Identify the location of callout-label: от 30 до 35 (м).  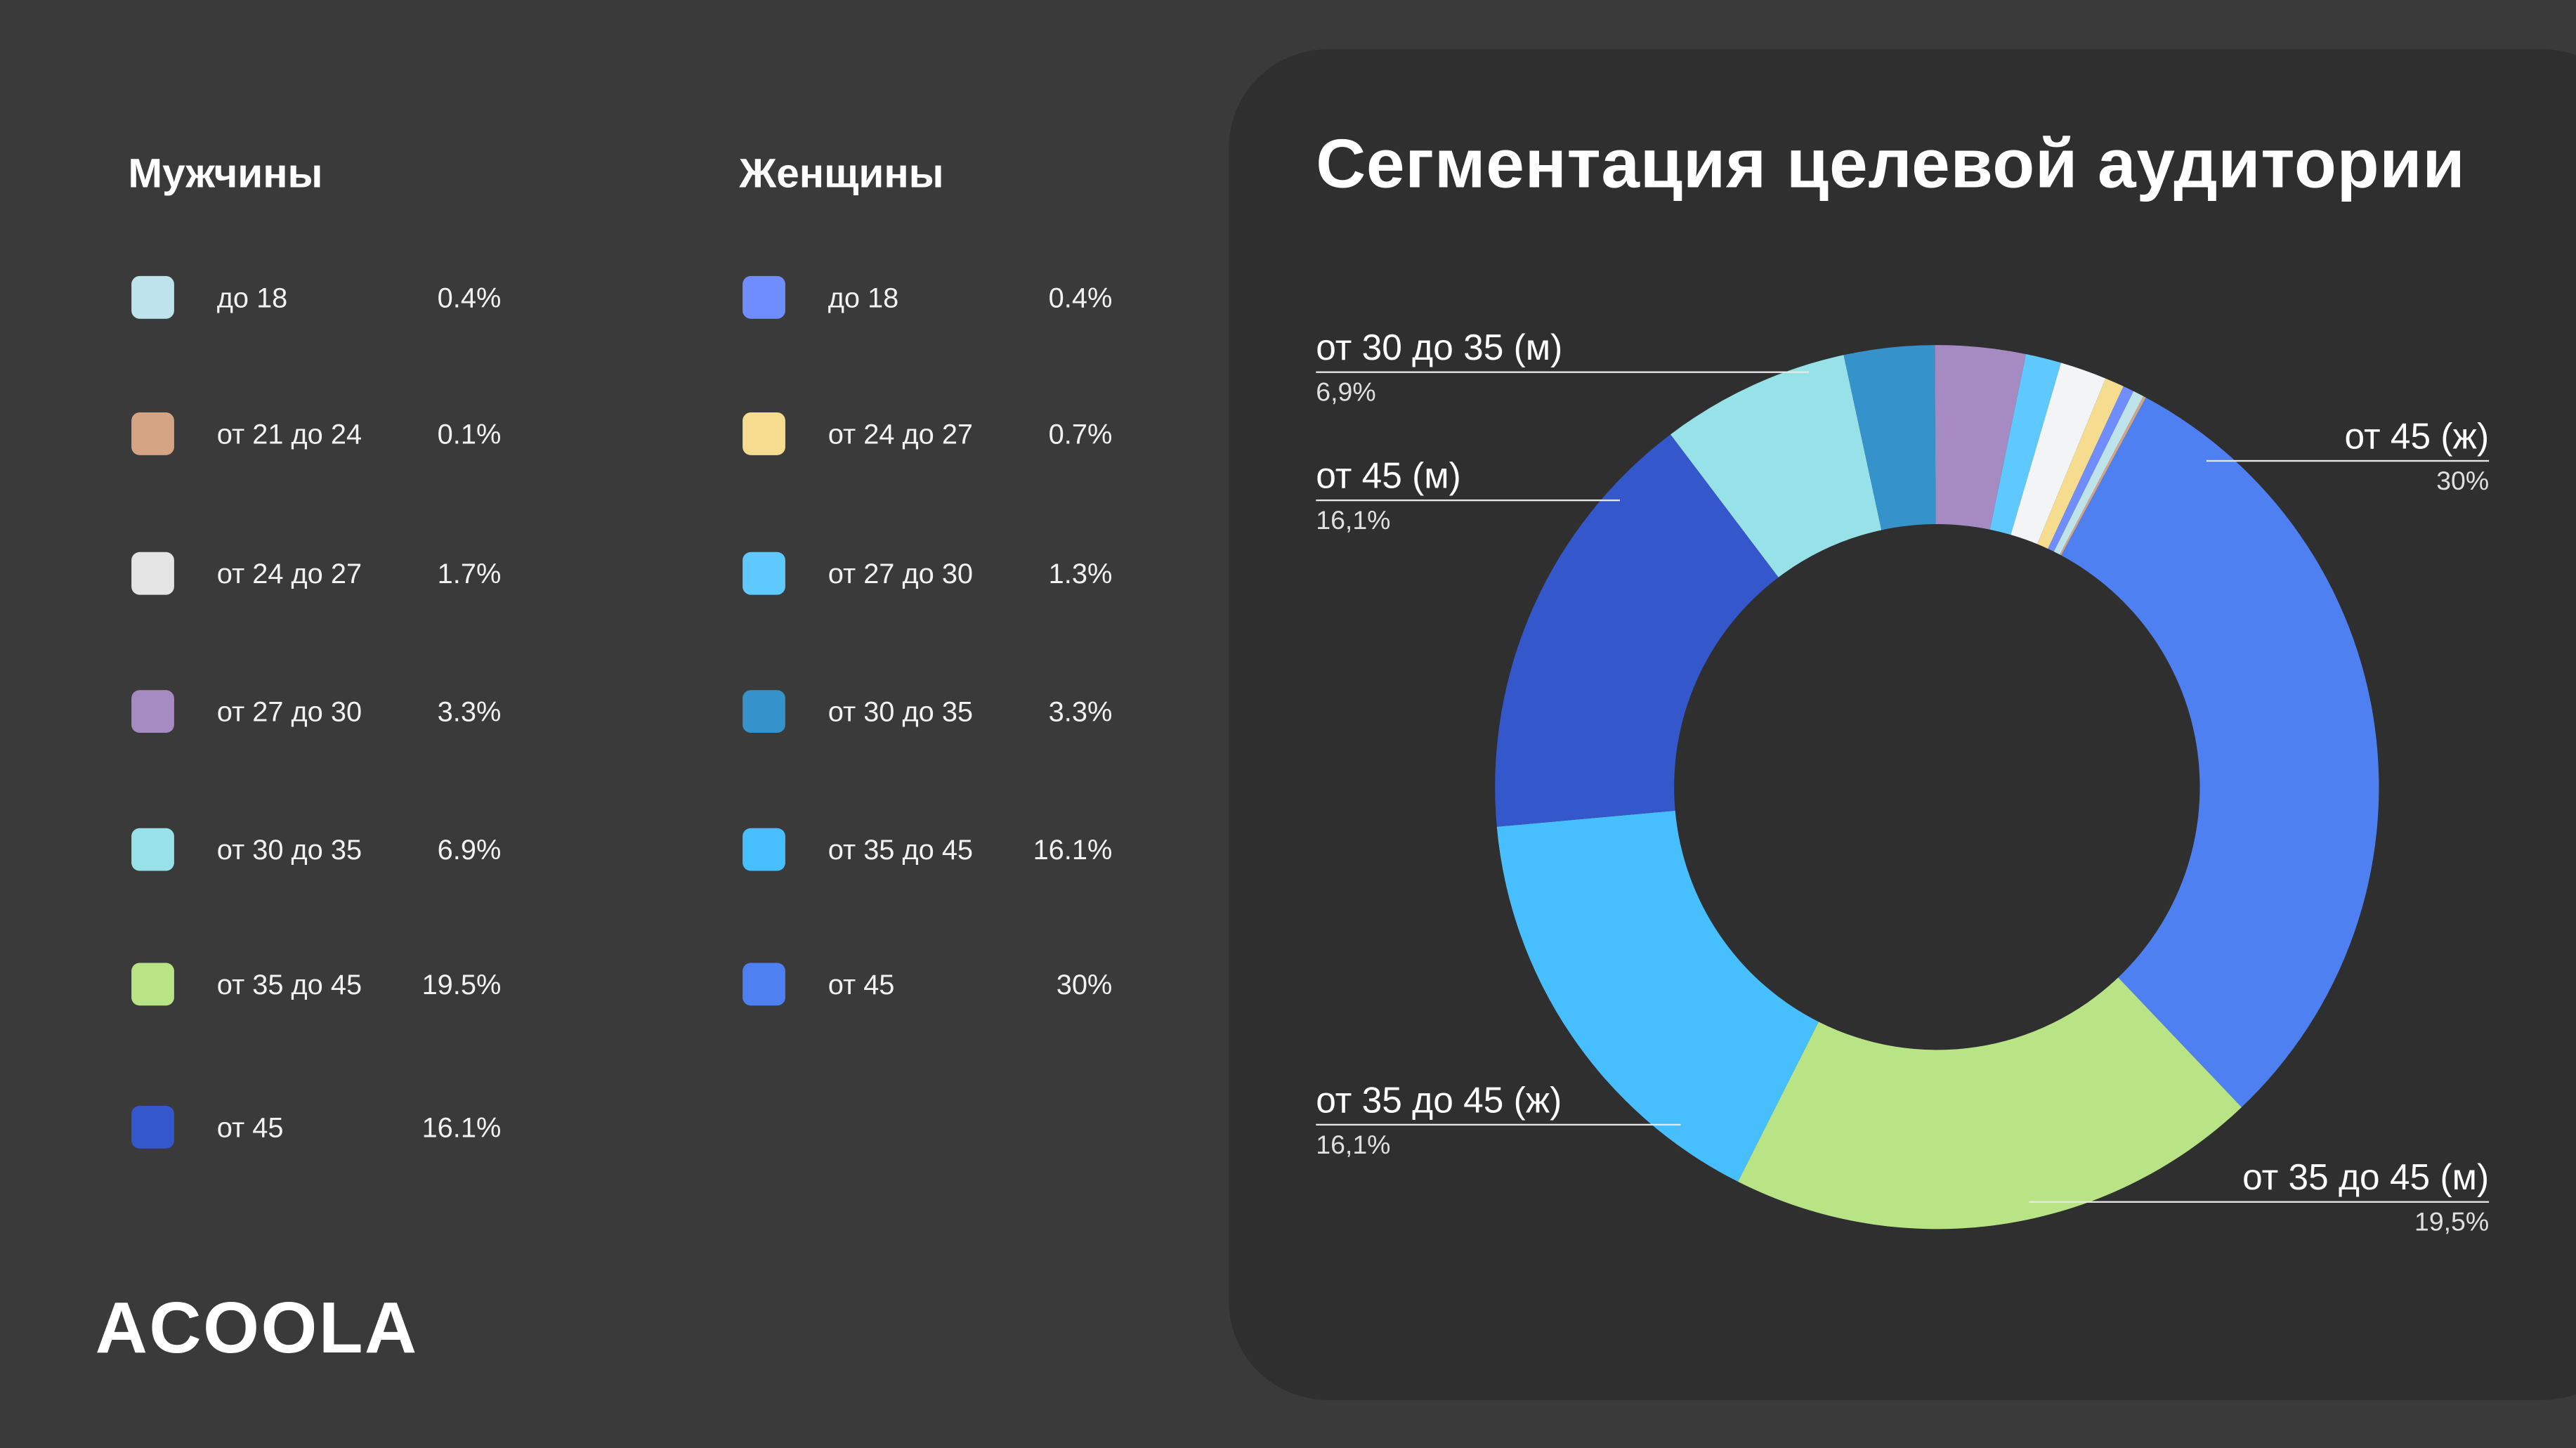
(1439, 347).